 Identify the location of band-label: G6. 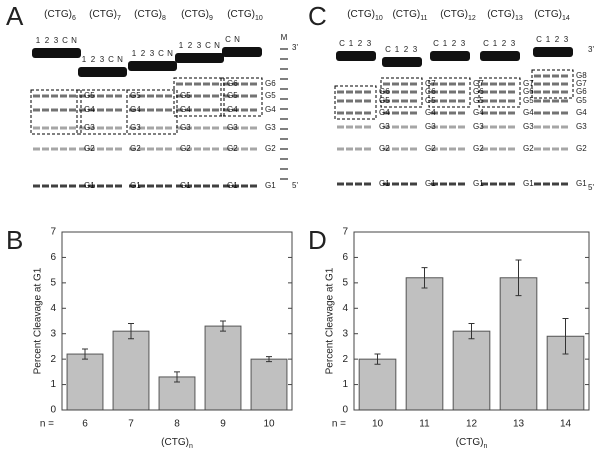
(528, 91).